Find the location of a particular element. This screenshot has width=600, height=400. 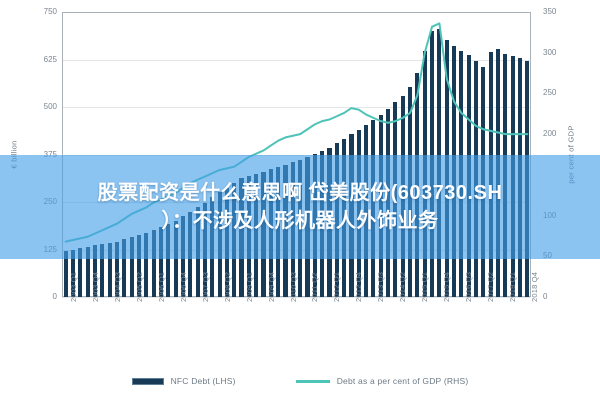

x-axis-tick-label: 2018 Q4 is located at coordinates (535, 286).